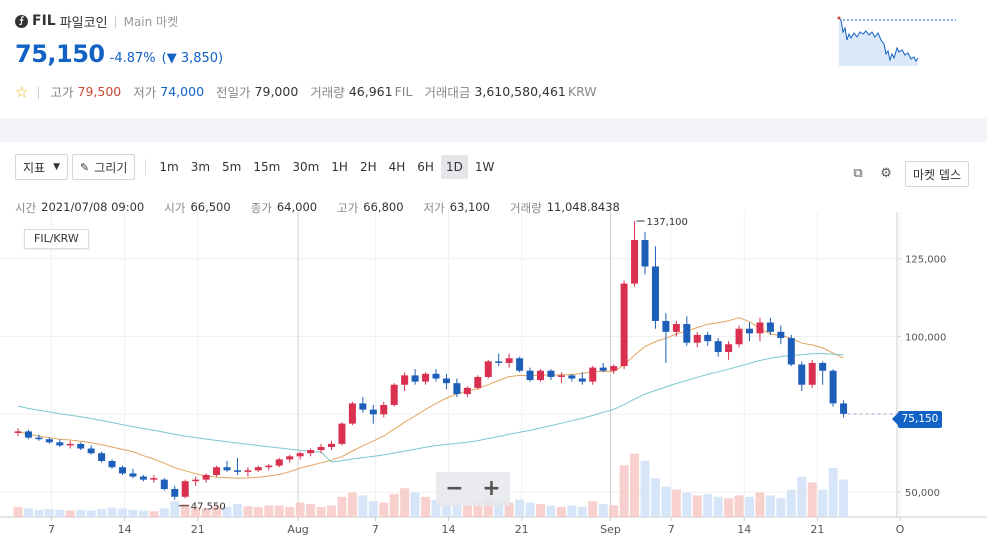 The image size is (987, 541). Describe the element at coordinates (192, 58) in the screenshot. I see `change-amount: (▼ 3,850)` at that location.